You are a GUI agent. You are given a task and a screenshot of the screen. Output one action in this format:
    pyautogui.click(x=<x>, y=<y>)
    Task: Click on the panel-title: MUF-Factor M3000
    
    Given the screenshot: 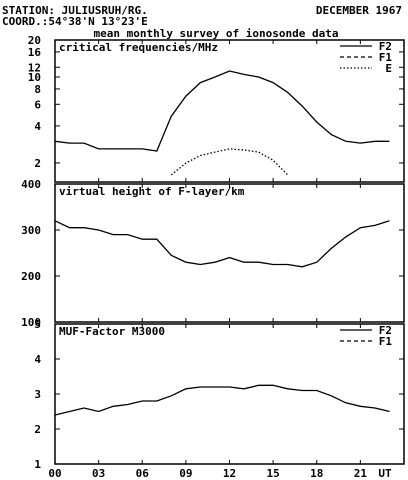 What is the action you would take?
    pyautogui.click(x=112, y=331)
    